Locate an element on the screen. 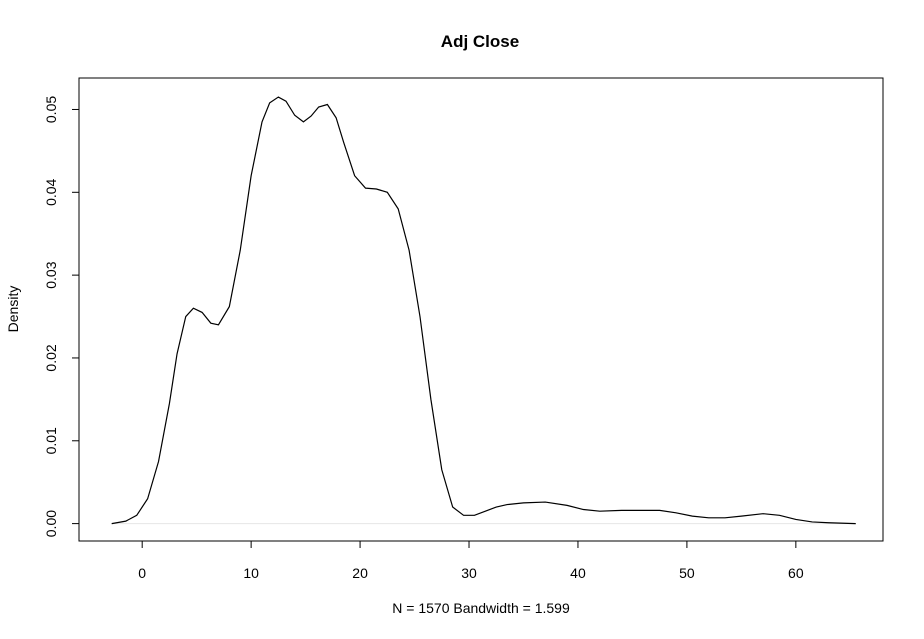 Image resolution: width=924 pixels, height=639 pixels. x-axis-label: N = 1570 Bandwidth = 1.599 is located at coordinates (481, 608).